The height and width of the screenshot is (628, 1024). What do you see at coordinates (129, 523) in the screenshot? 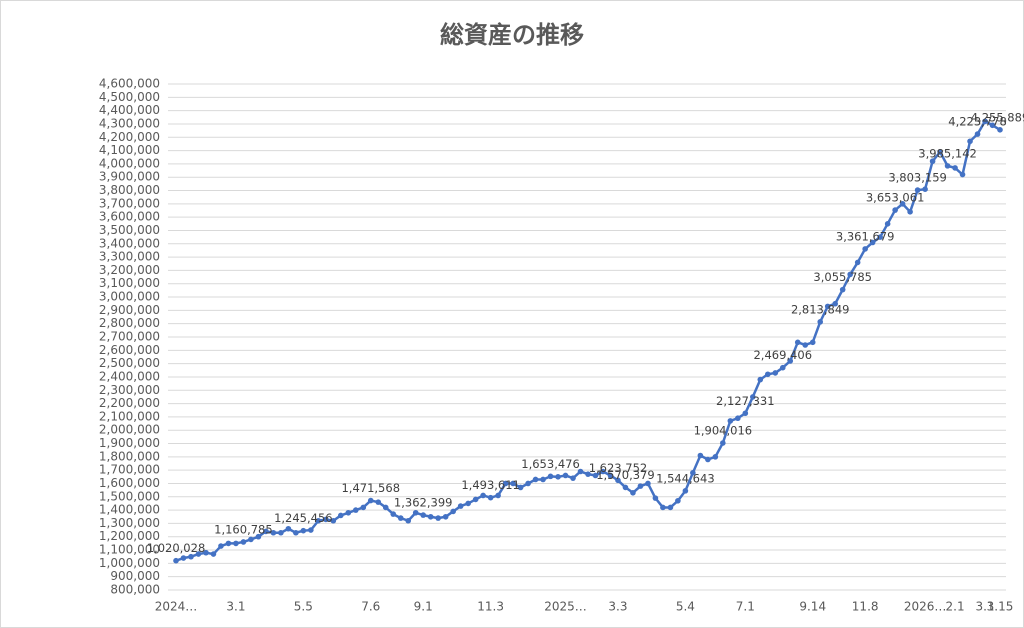
I see `y-tick-label: 1,300,000` at bounding box center [129, 523].